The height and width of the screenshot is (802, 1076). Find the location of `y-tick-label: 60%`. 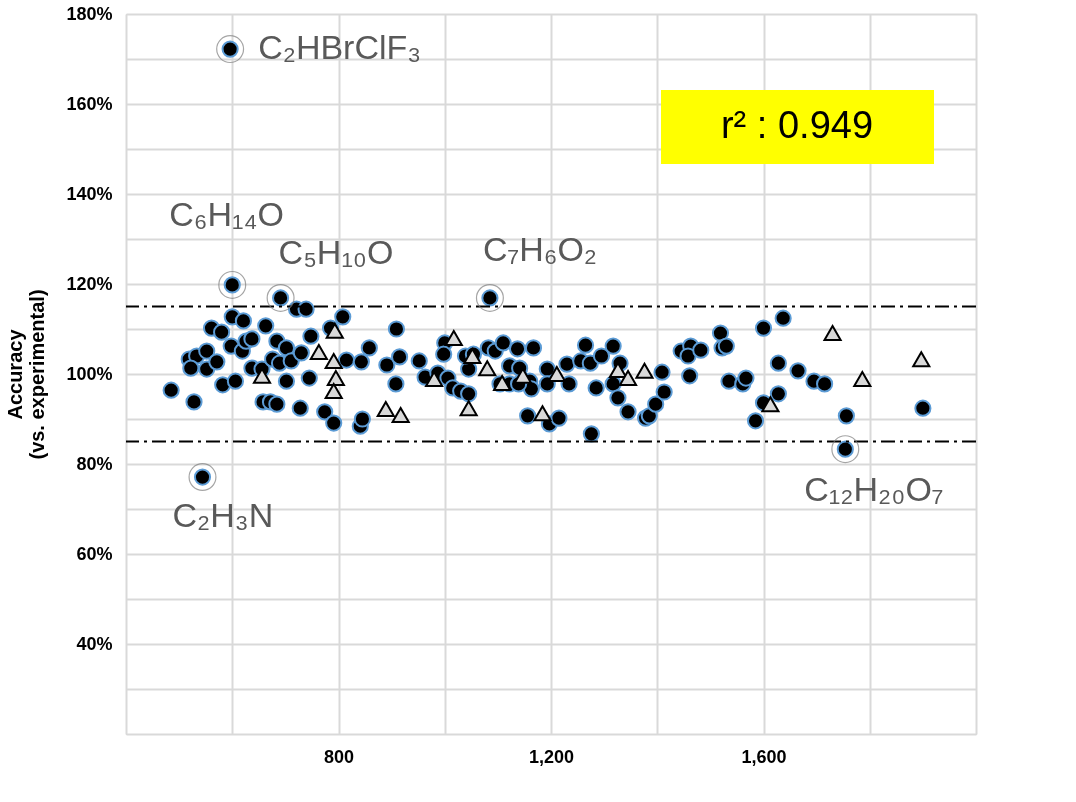

y-tick-label: 60% is located at coordinates (94, 553).